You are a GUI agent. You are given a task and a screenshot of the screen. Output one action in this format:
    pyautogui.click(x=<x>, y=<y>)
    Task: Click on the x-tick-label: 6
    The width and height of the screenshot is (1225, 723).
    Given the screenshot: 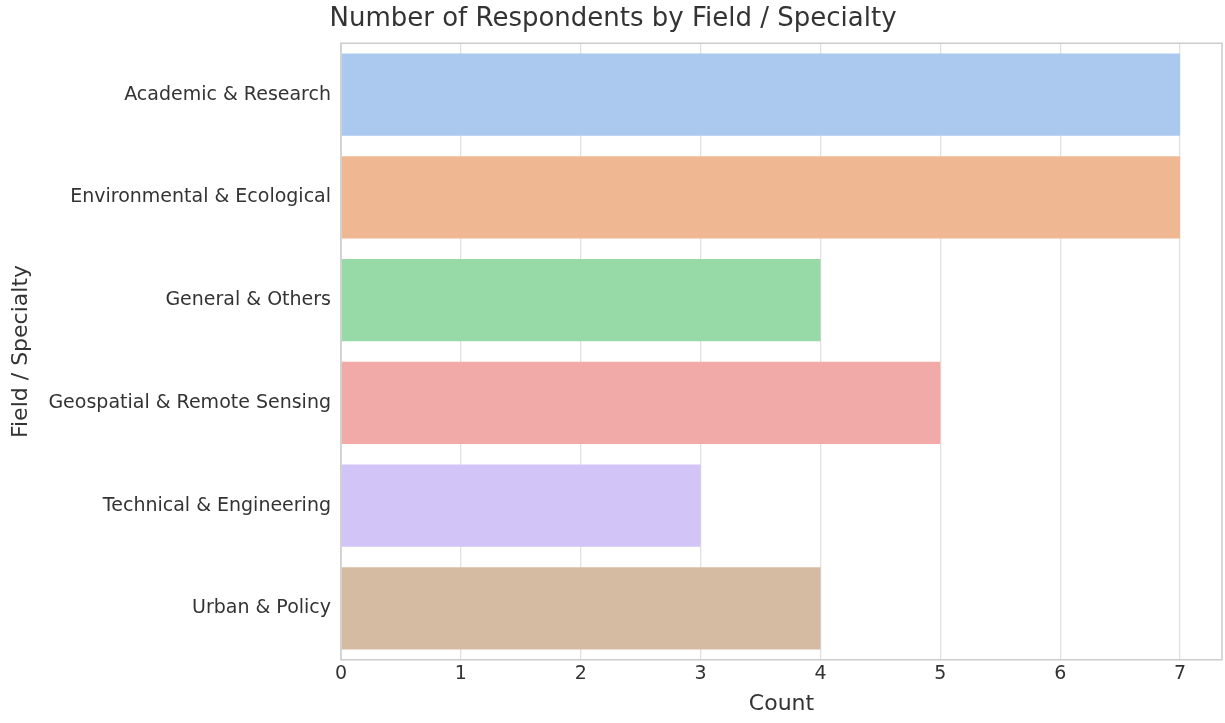 What is the action you would take?
    pyautogui.click(x=1060, y=672)
    